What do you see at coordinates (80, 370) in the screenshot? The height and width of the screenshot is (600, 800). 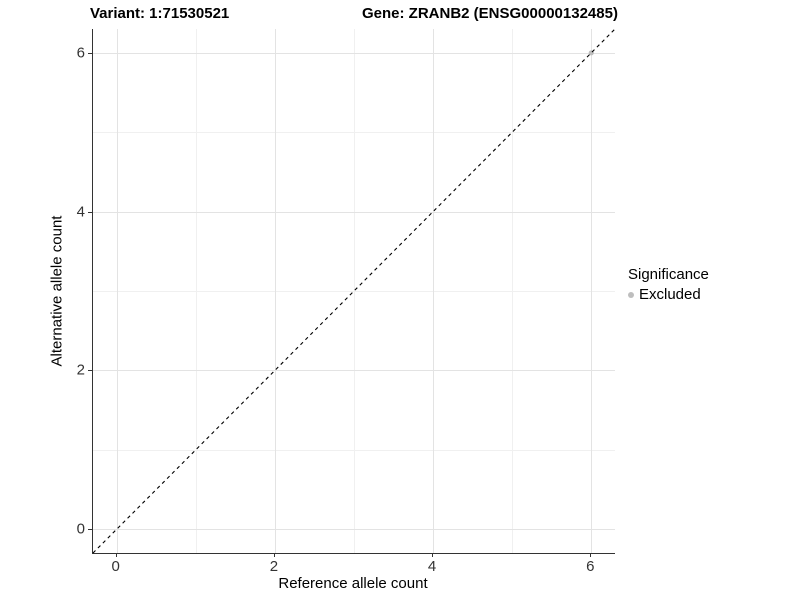 I see `y-tick-label-2: 2` at bounding box center [80, 370].